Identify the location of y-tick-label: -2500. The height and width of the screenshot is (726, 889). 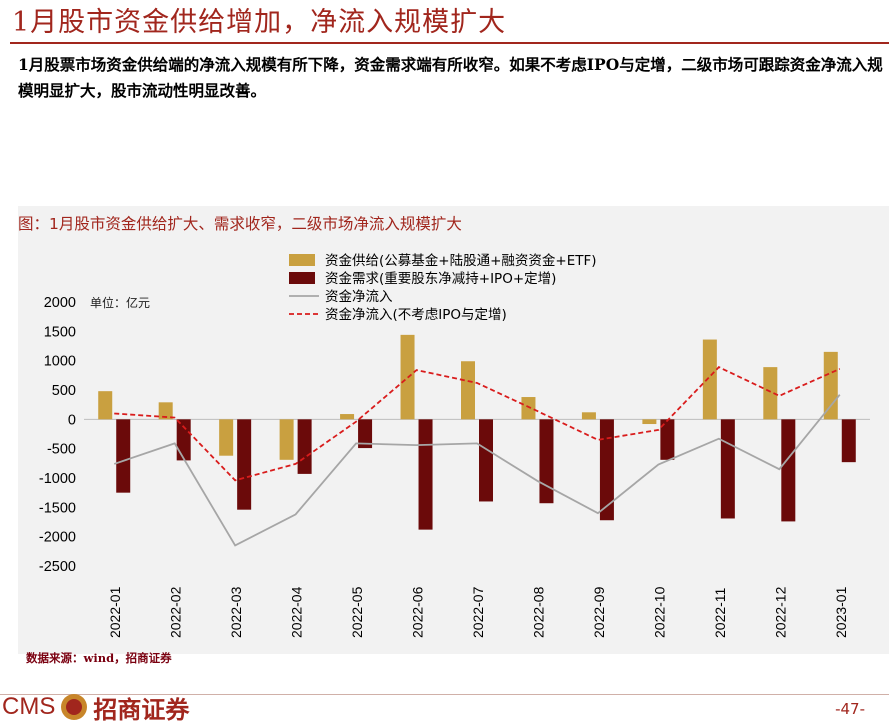
(57, 567).